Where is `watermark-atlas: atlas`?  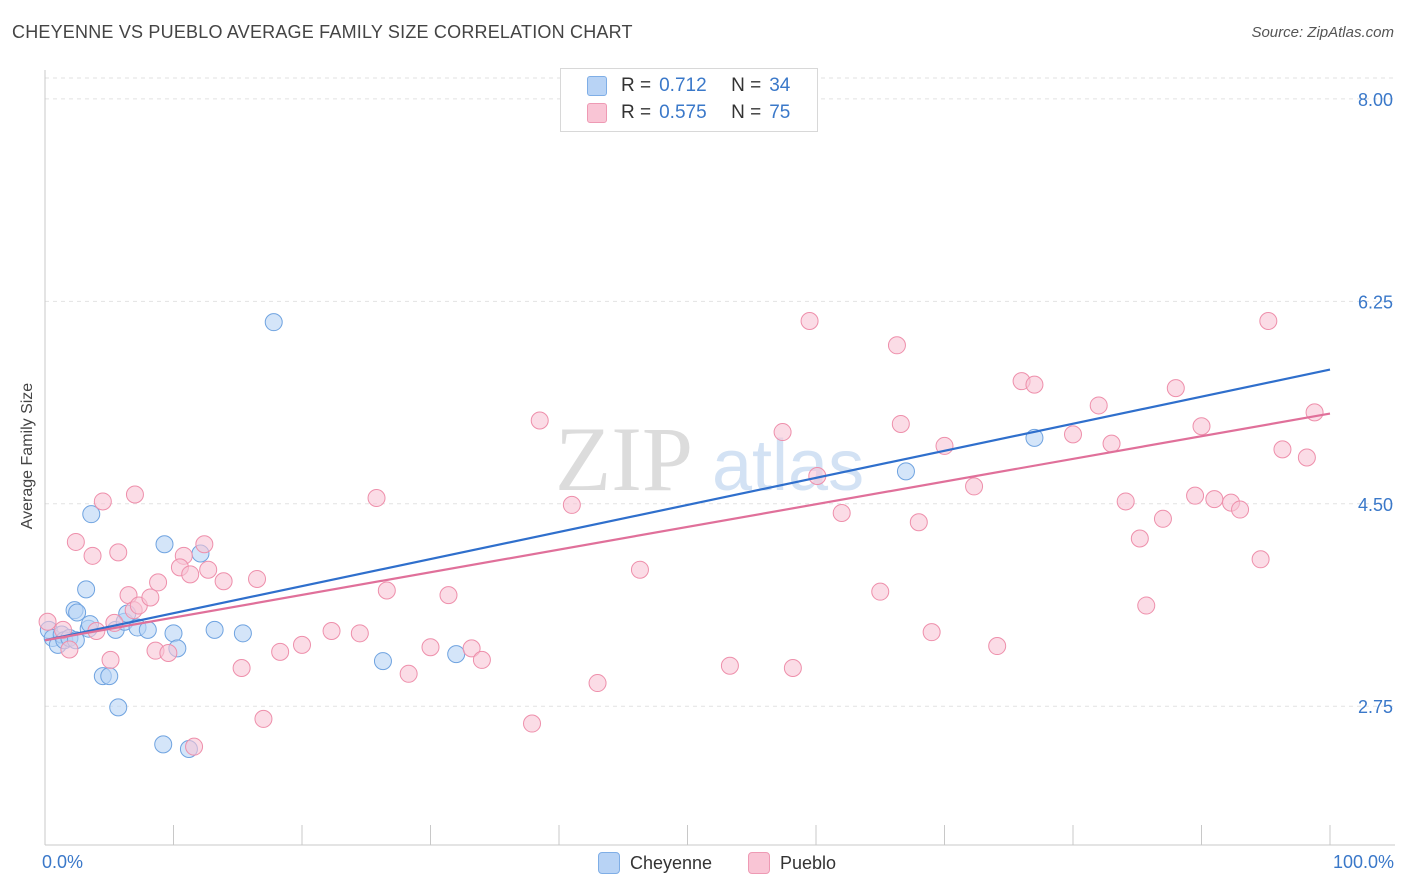
watermark-atlas: atlas is located at coordinates (788, 466).